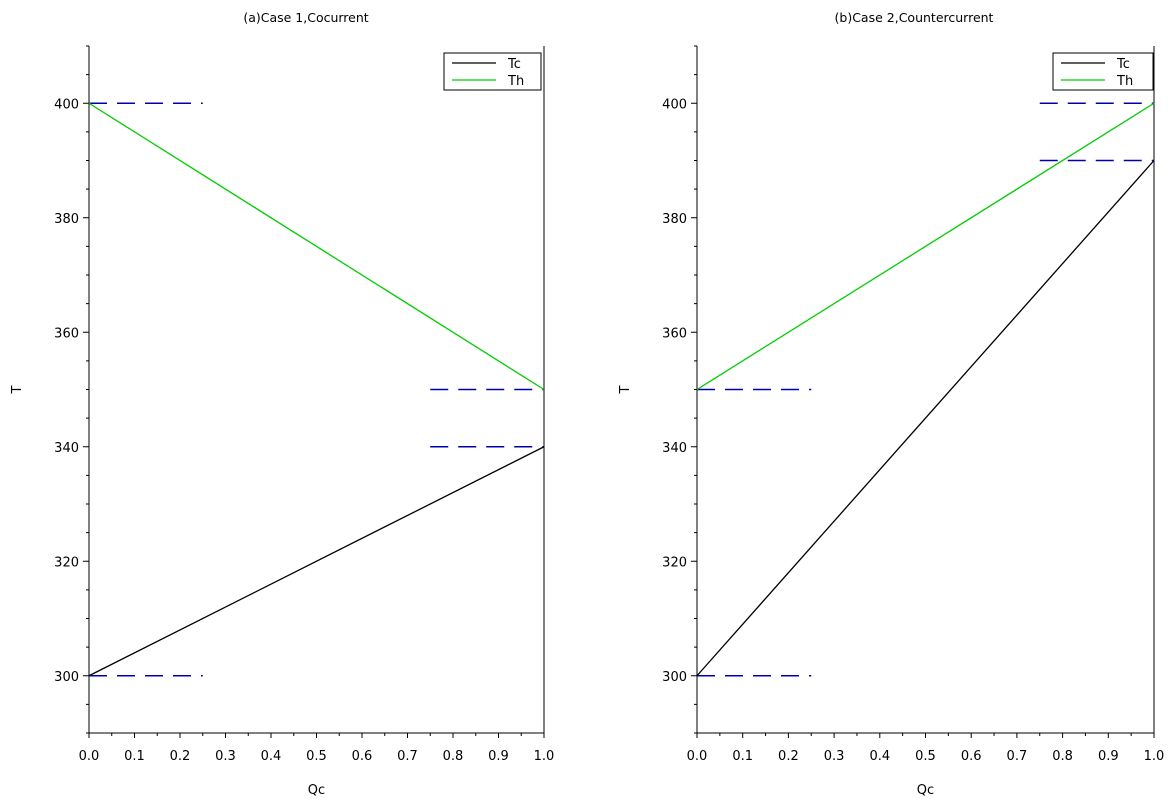 The height and width of the screenshot is (799, 1174). I want to click on chart-title: (b)Case 2,Countercurrent, so click(914, 17).